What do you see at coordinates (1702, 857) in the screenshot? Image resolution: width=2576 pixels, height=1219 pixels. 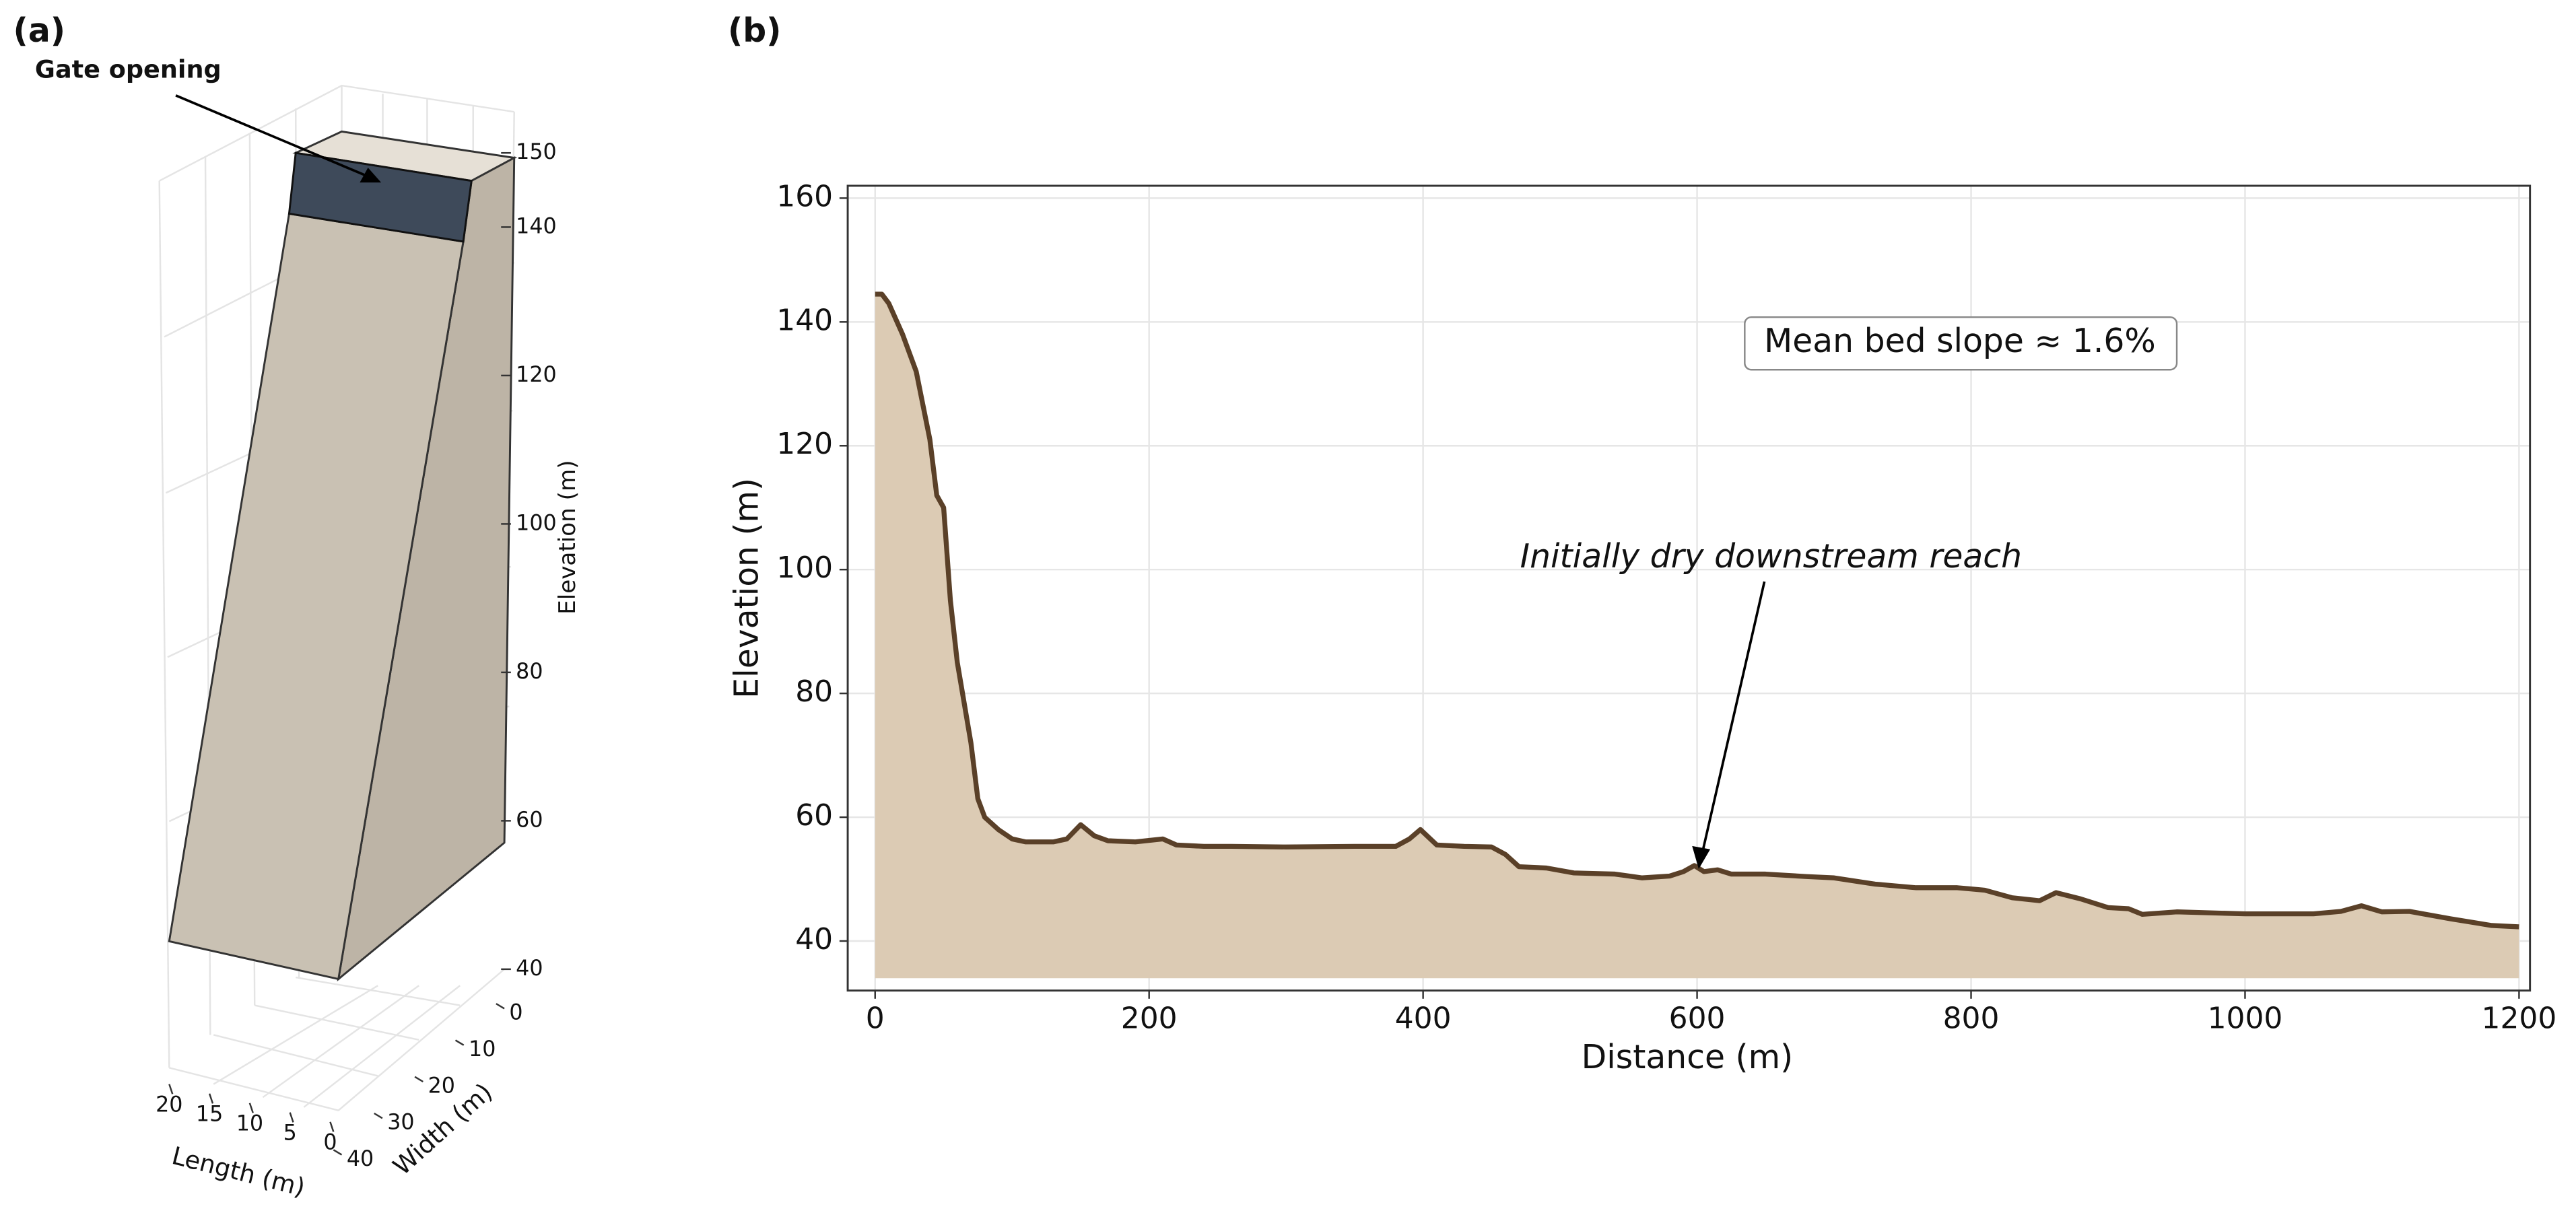 I see `annotation-arrow-head` at bounding box center [1702, 857].